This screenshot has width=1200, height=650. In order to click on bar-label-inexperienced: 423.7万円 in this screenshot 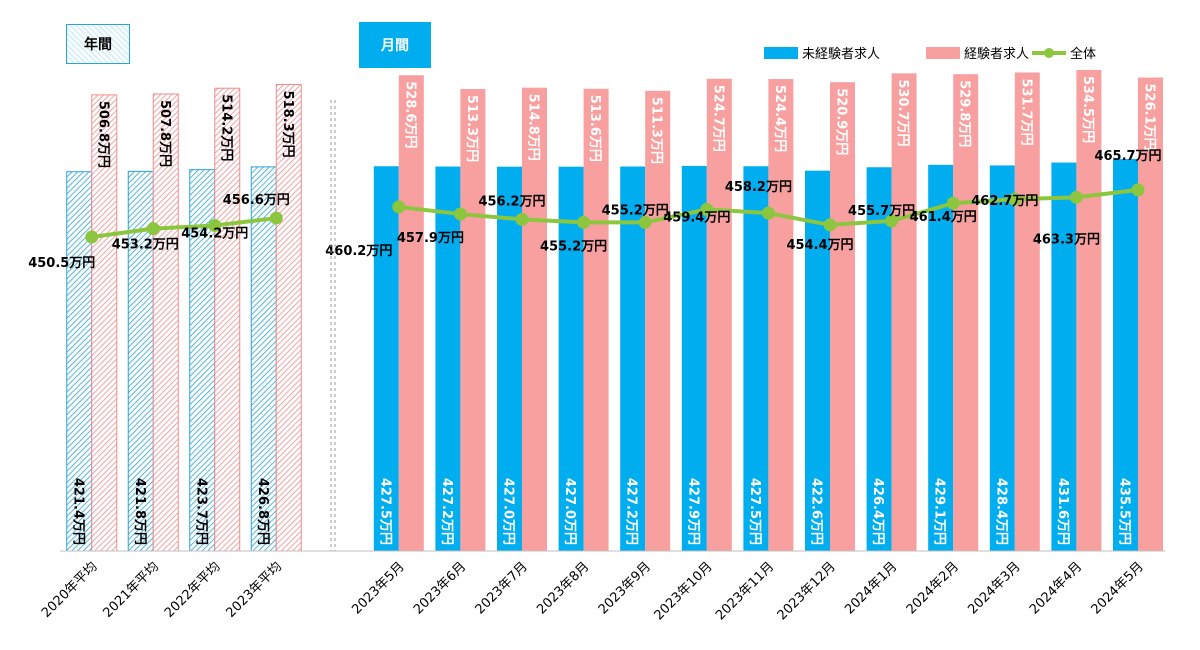, I will do `click(200, 511)`.